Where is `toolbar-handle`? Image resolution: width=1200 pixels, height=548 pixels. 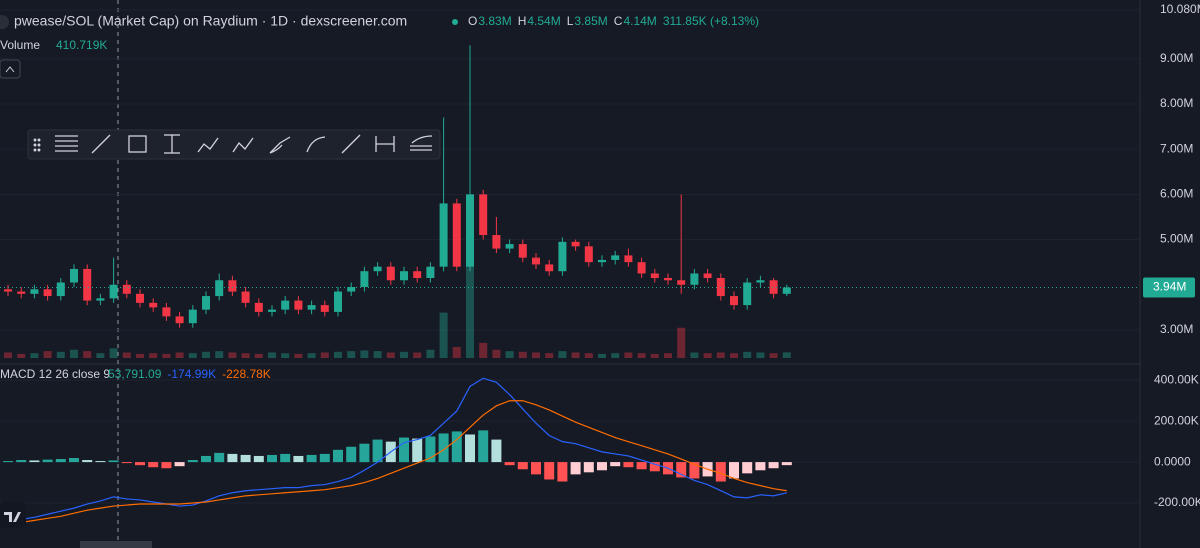
toolbar-handle is located at coordinates (37, 145).